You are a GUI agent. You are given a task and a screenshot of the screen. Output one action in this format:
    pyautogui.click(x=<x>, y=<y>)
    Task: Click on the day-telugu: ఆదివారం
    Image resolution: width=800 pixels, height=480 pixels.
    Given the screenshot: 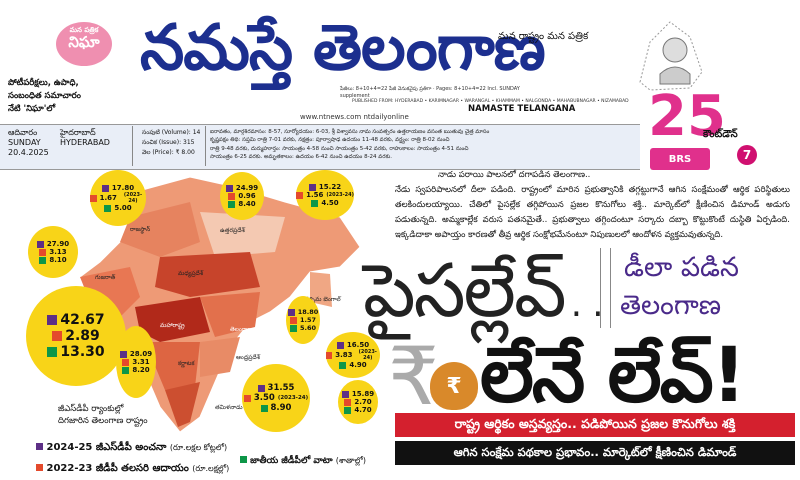 What is the action you would take?
    pyautogui.click(x=23, y=132)
    